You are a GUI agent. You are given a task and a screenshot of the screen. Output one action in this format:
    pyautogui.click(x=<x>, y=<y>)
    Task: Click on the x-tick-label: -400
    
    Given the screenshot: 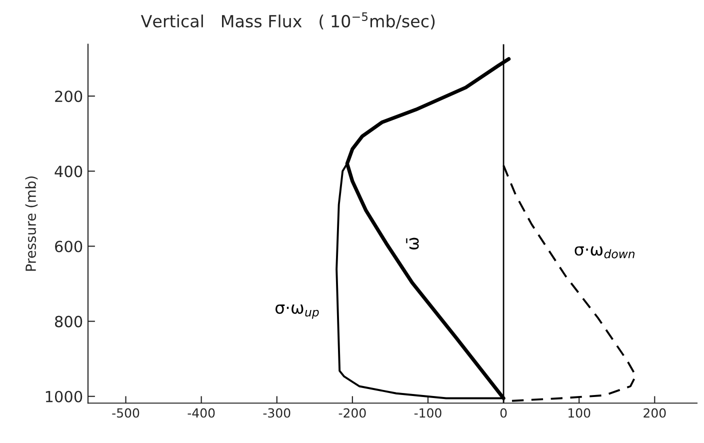 What is the action you would take?
    pyautogui.click(x=201, y=413)
    